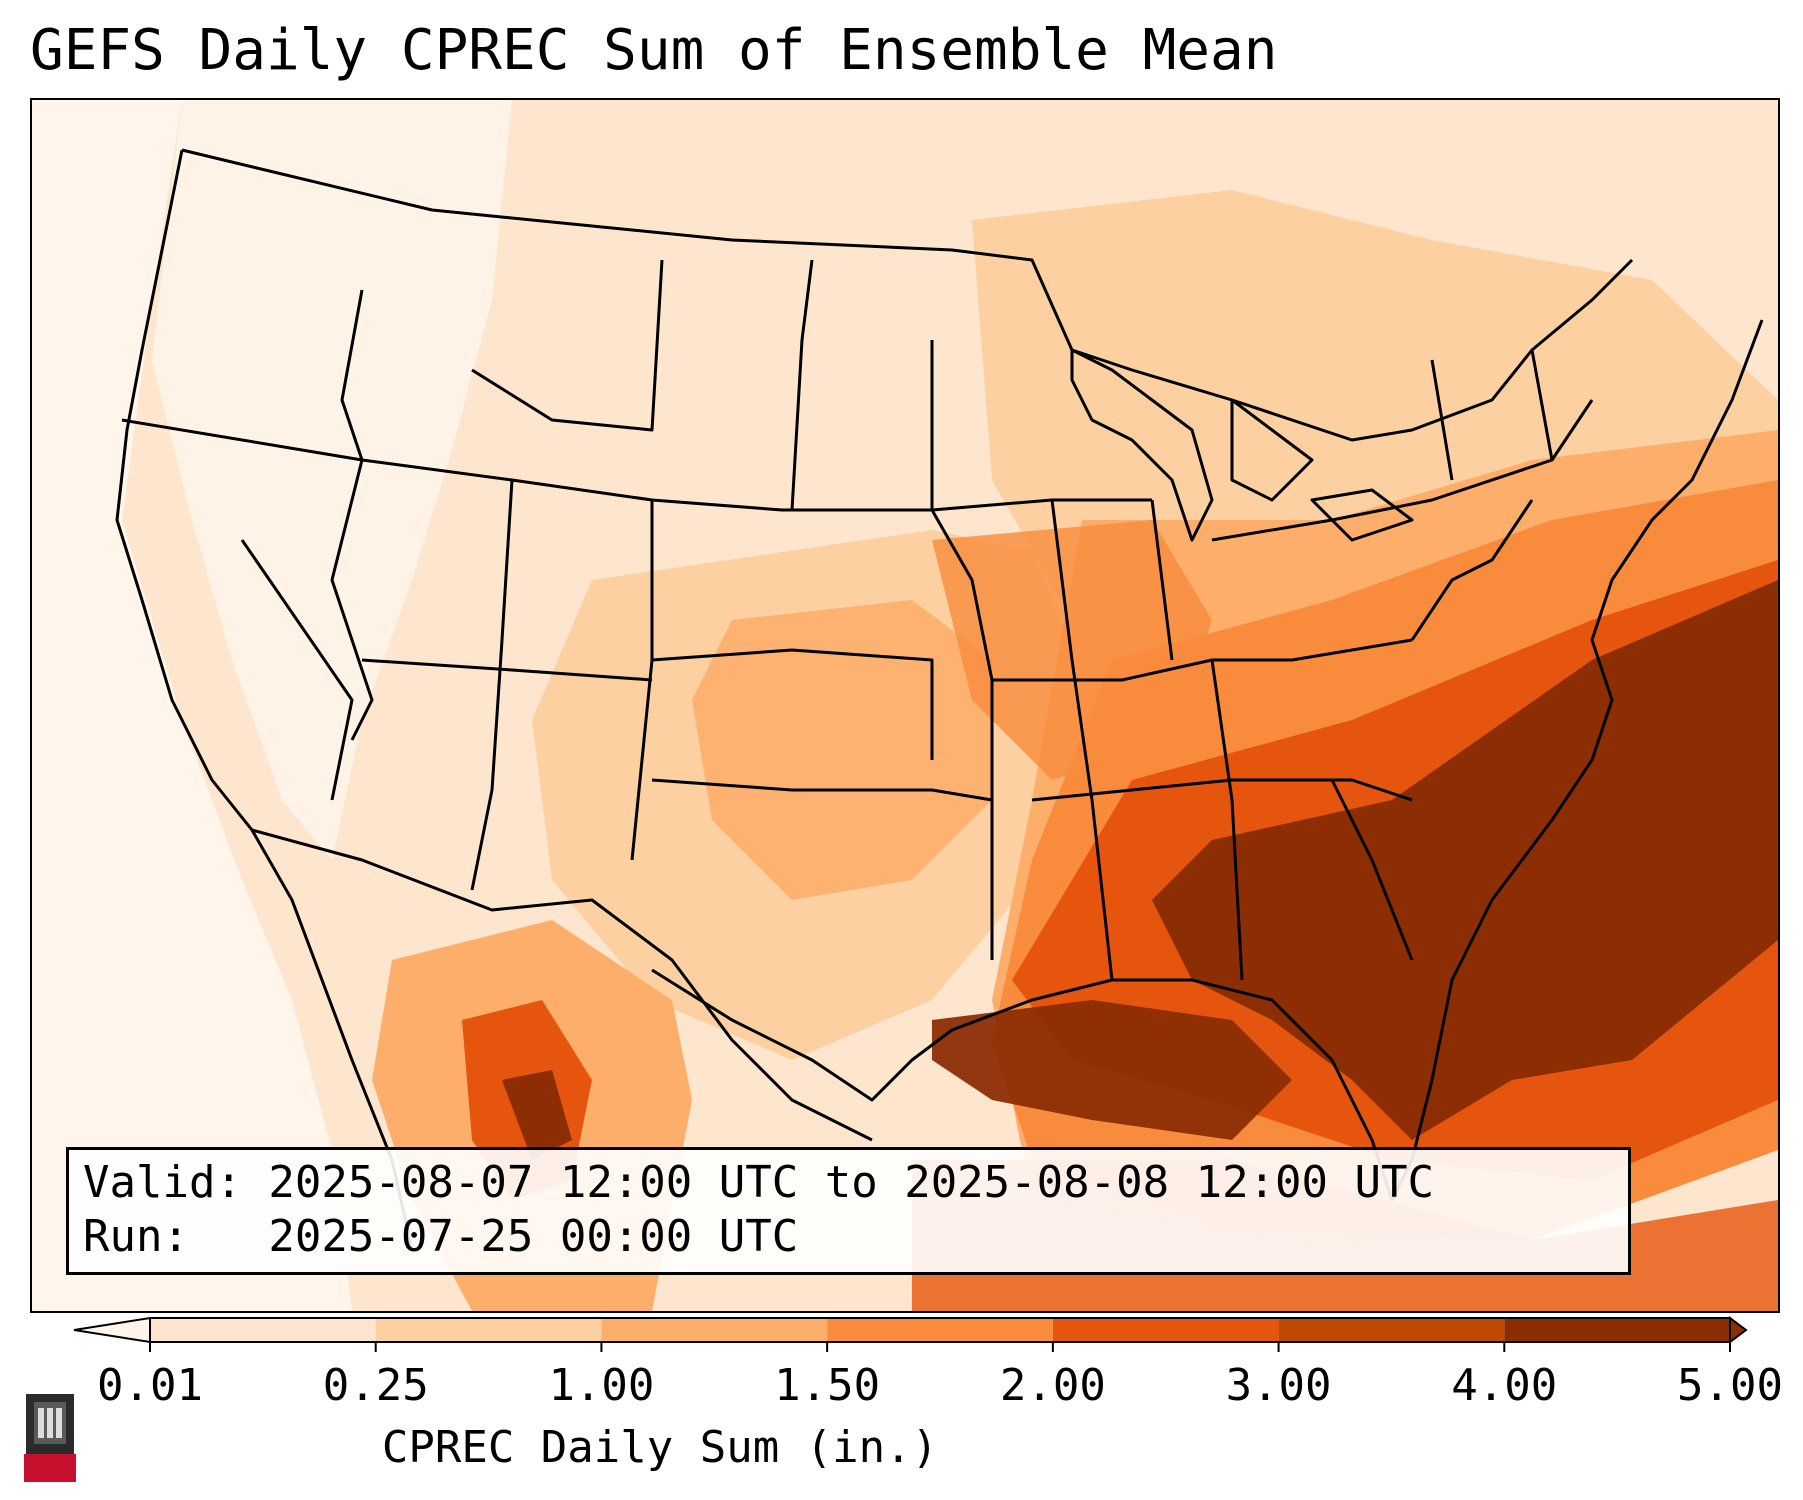 Image resolution: width=1803 pixels, height=1500 pixels. What do you see at coordinates (1730, 1385) in the screenshot?
I see `colorbar-tick-label: 5.00` at bounding box center [1730, 1385].